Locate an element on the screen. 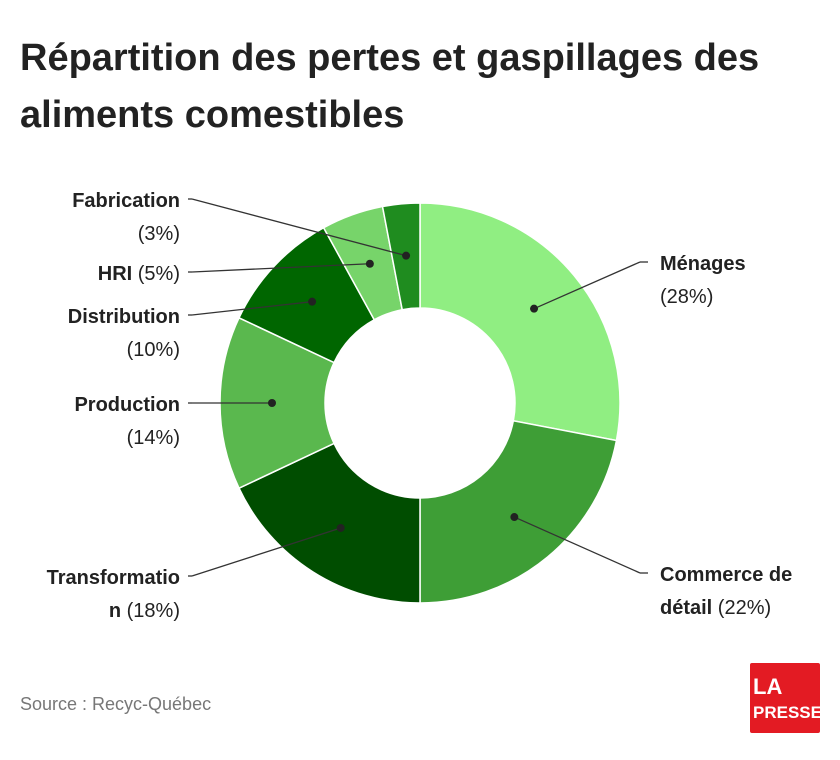 The width and height of the screenshot is (840, 760). label-fabrication-line-2: (3%) is located at coordinates (159, 234).